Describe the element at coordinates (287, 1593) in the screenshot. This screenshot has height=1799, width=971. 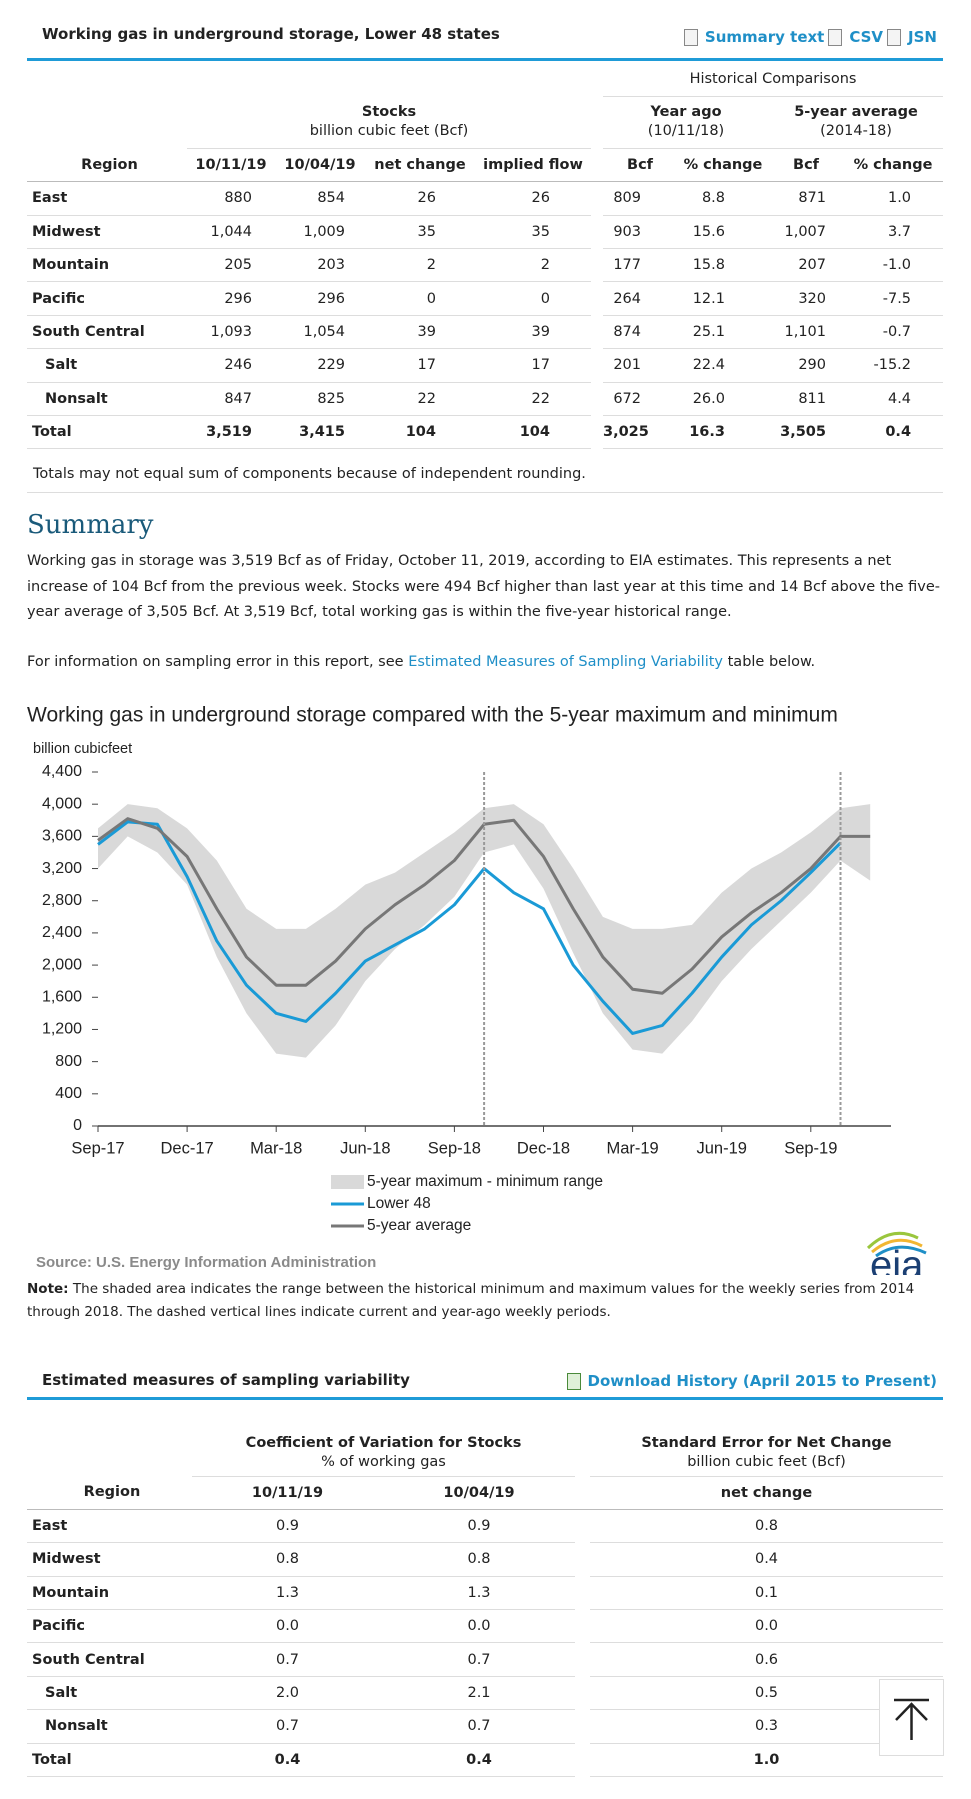
I see `table-cell: 1.3` at that location.